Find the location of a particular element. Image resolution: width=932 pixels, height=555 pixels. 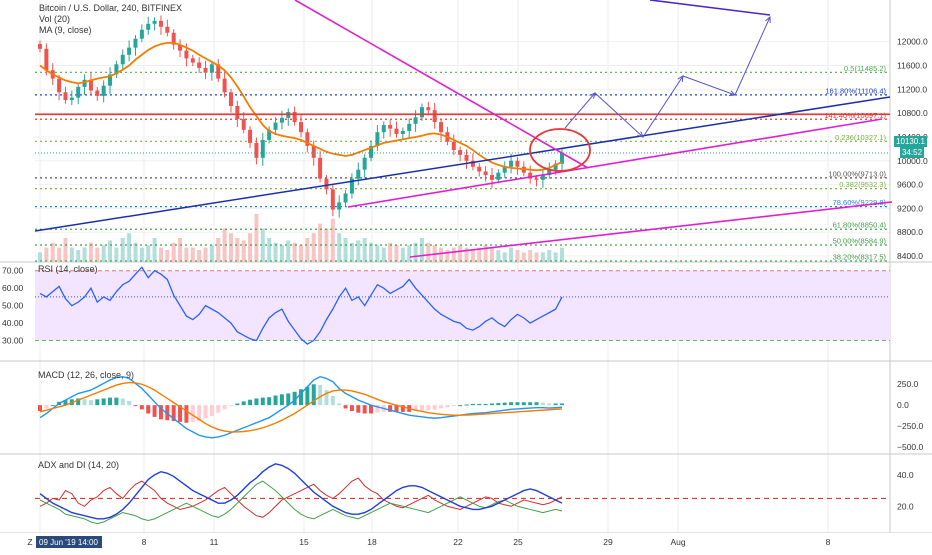

projection-path is located at coordinates (667, 77).